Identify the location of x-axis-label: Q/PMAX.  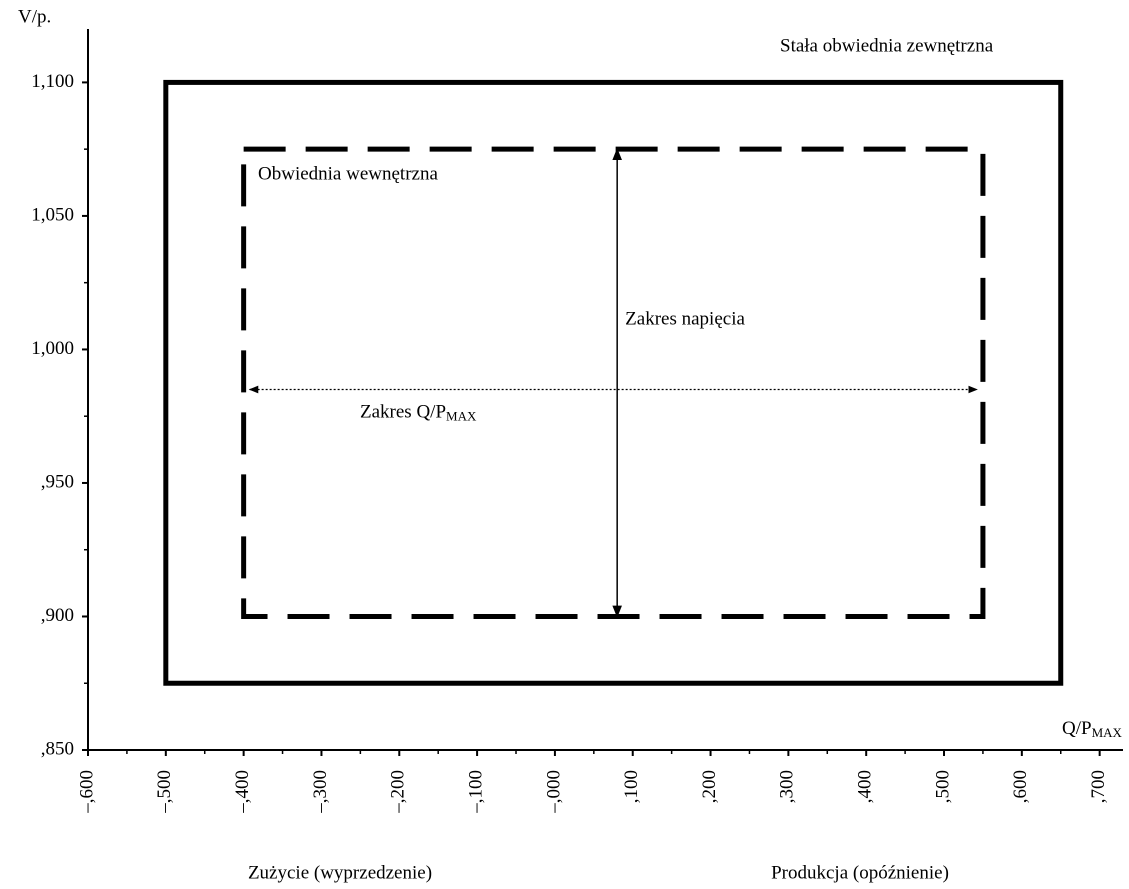
(1092, 729).